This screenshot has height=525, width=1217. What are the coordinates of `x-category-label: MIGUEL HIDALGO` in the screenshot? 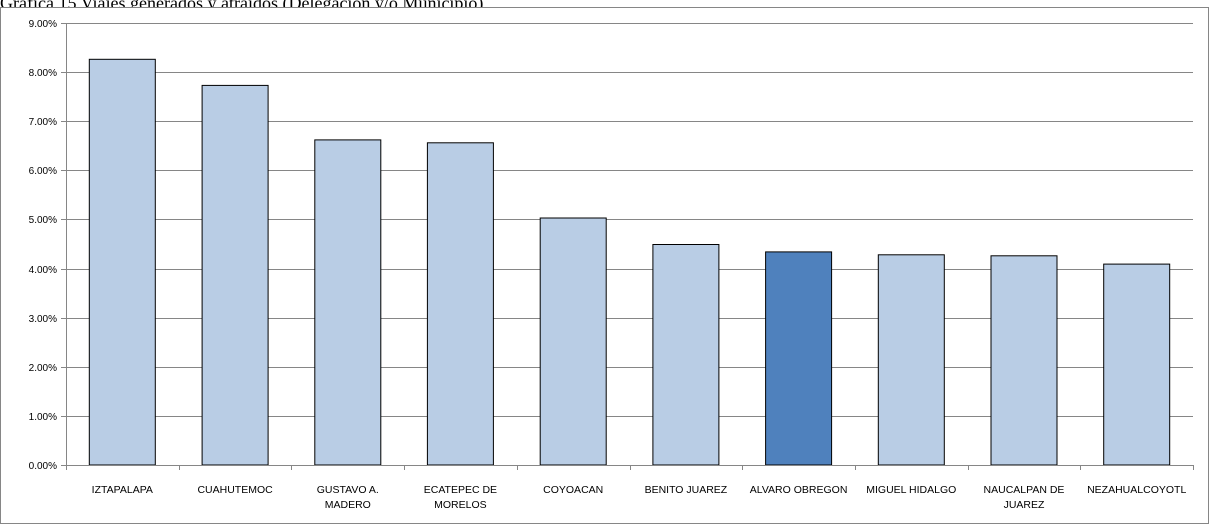 It's located at (911, 490).